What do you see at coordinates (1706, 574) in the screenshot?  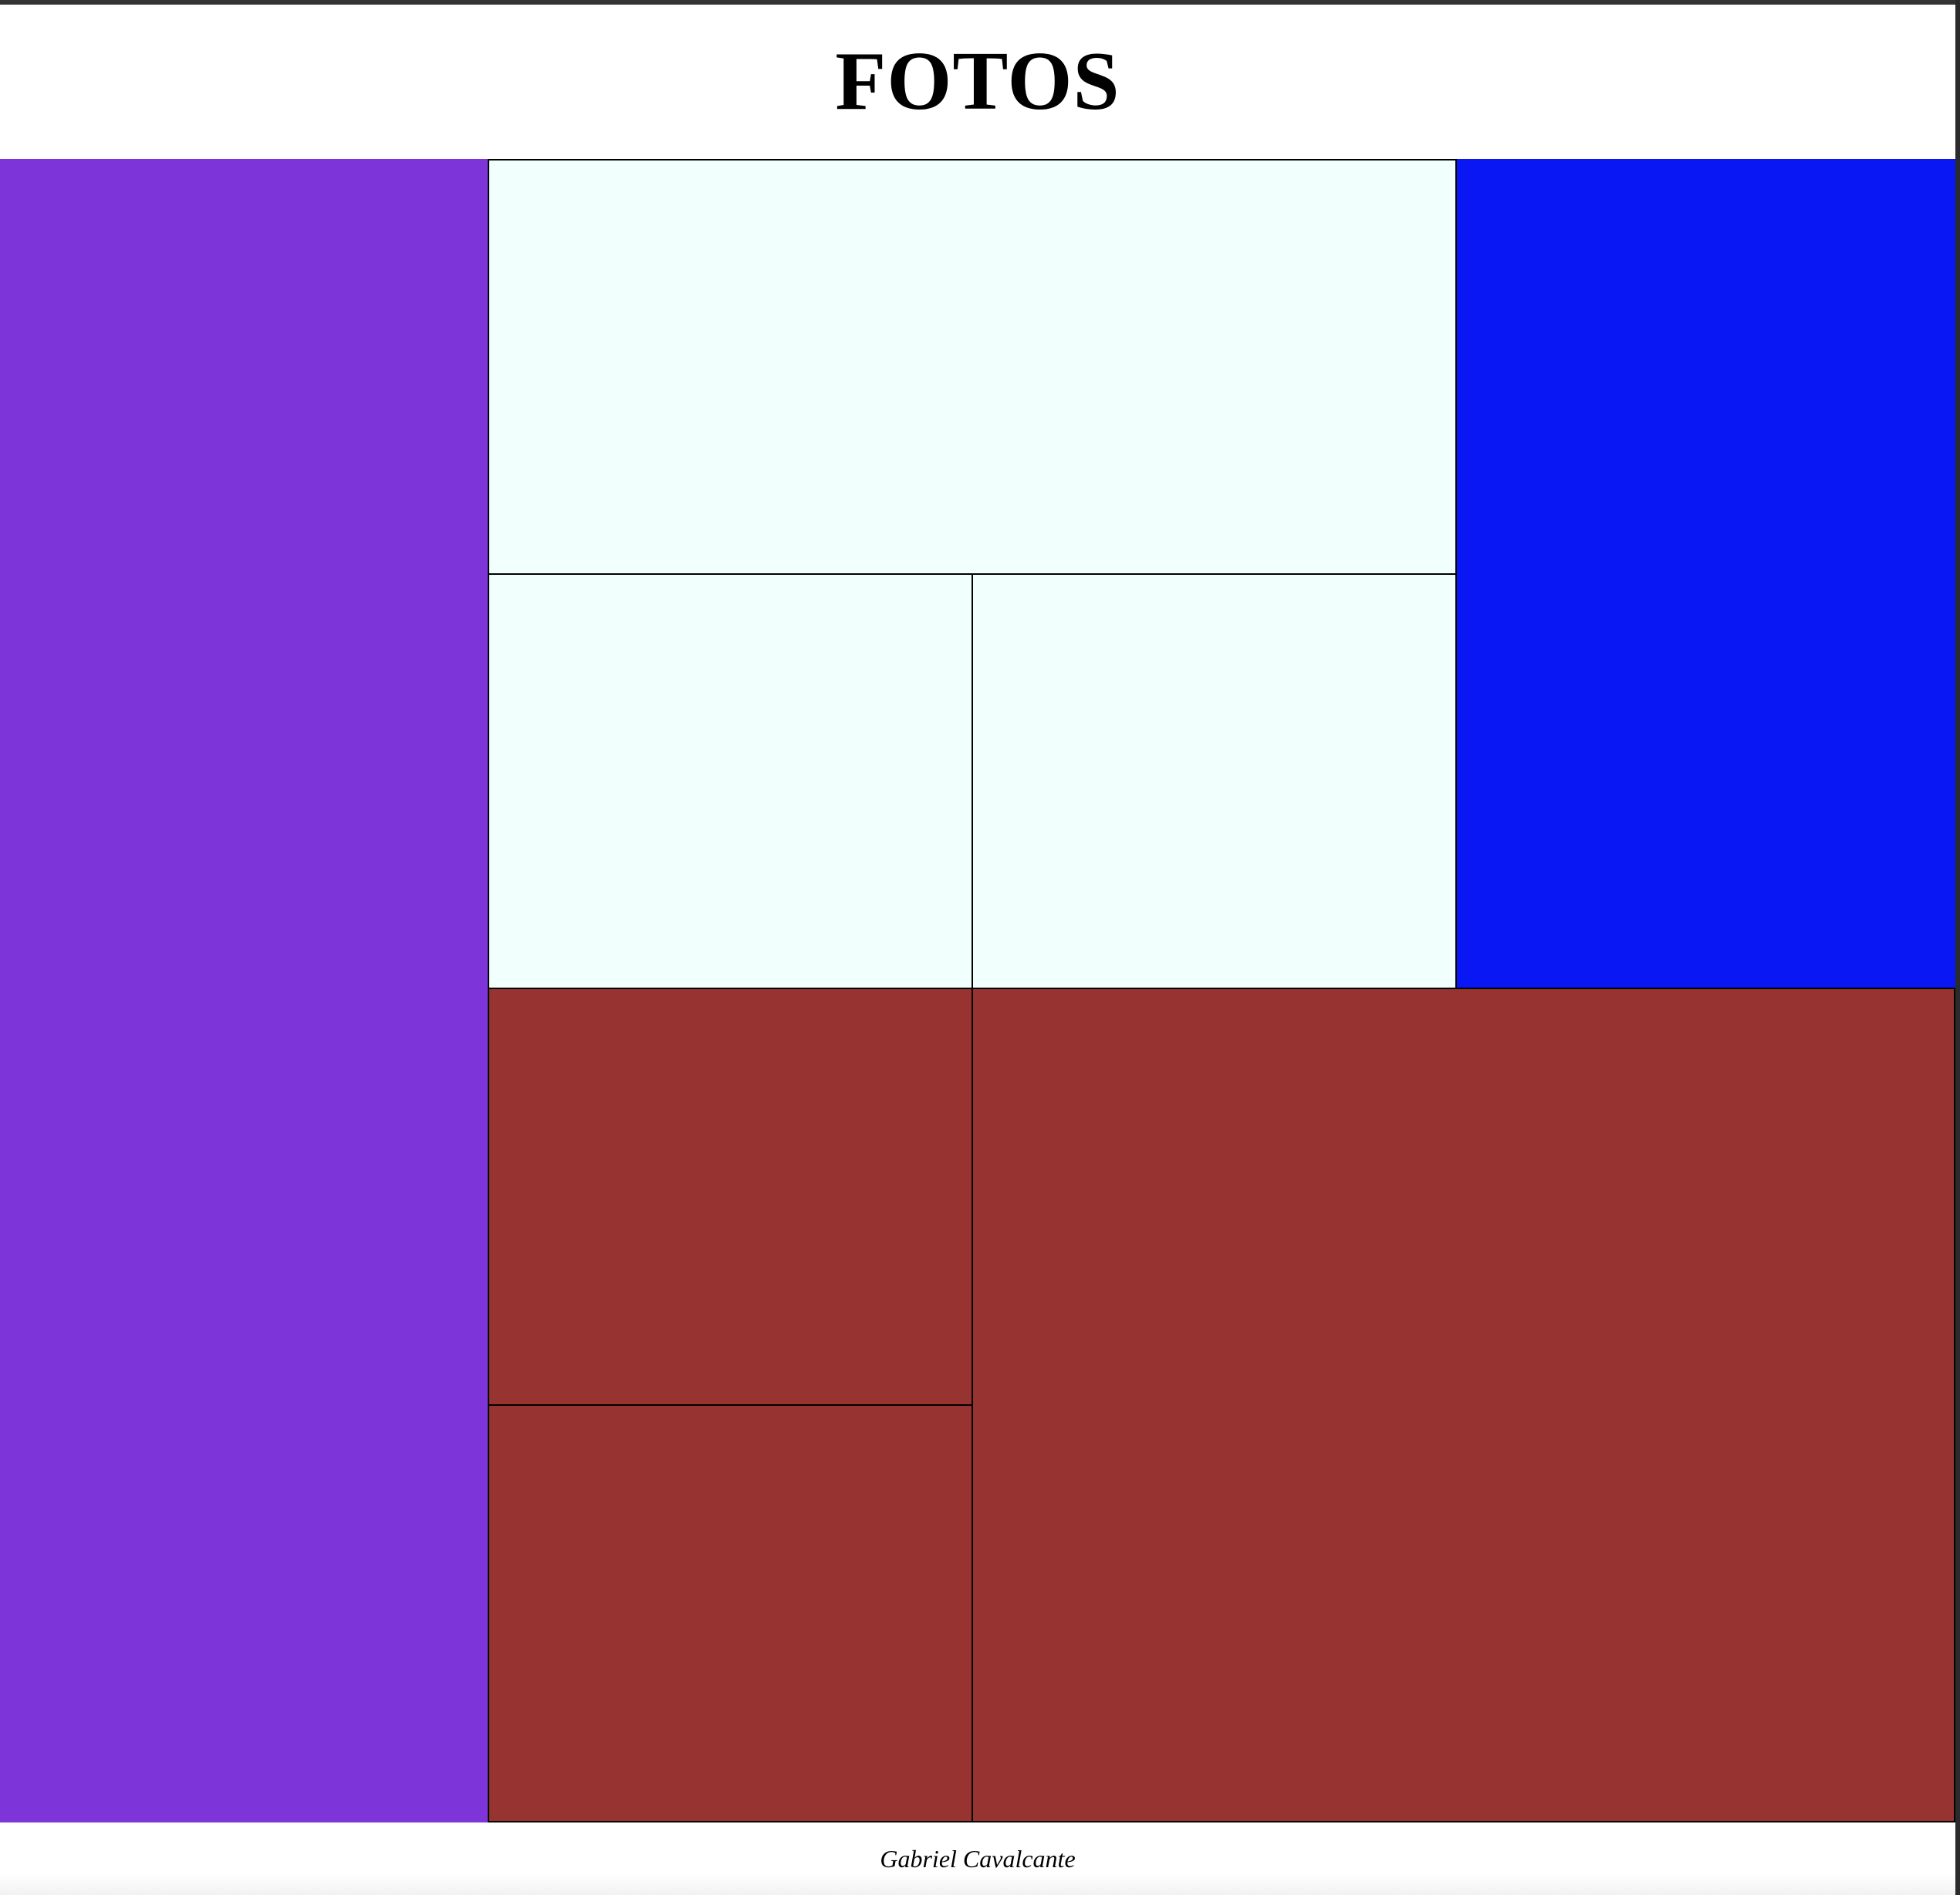 I see `photo-tile-right` at bounding box center [1706, 574].